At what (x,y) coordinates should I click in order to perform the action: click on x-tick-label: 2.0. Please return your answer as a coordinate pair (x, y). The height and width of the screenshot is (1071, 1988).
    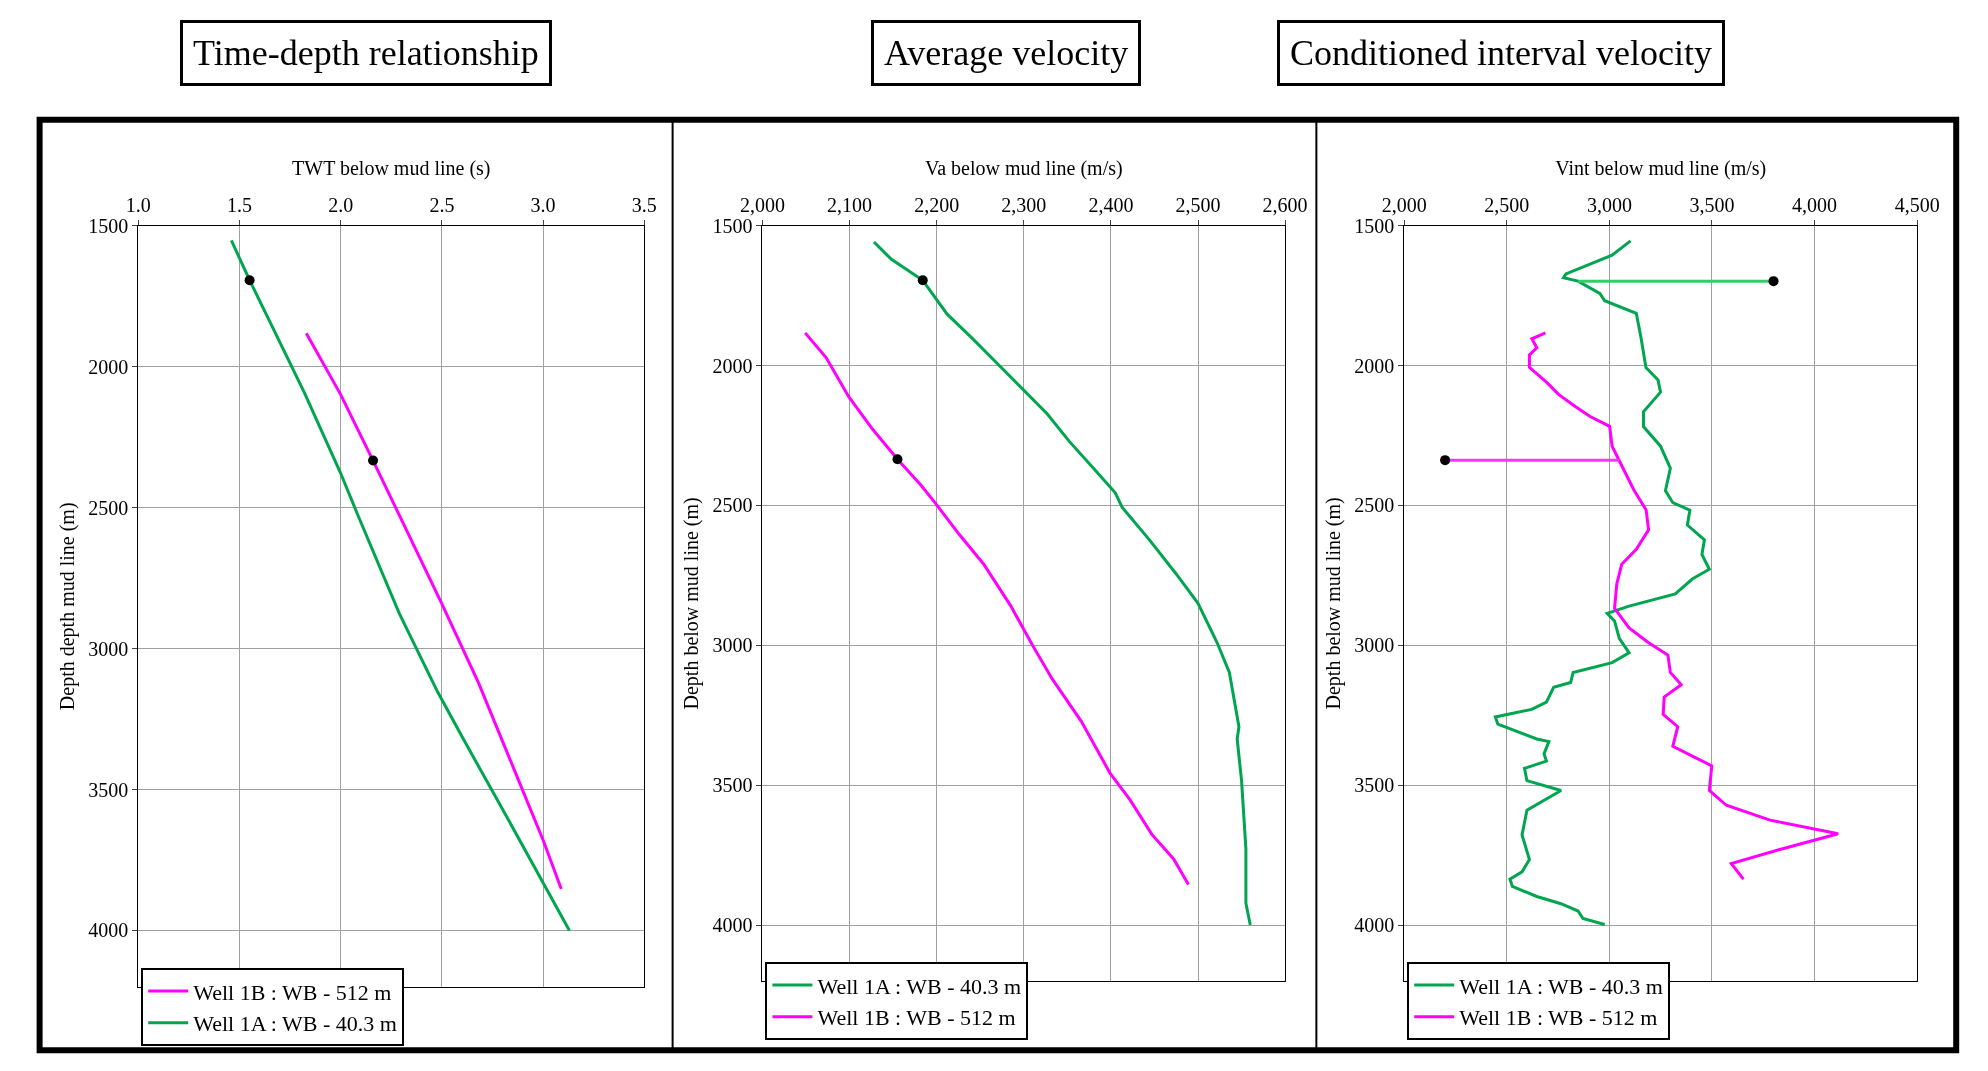
    Looking at the image, I should click on (341, 204).